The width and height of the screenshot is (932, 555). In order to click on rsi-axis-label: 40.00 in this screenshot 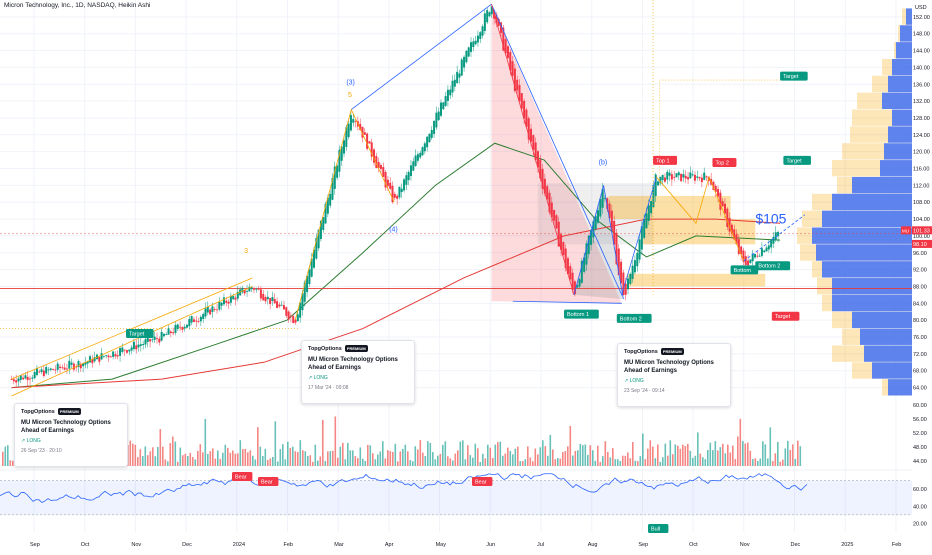, I will do `click(920, 507)`.